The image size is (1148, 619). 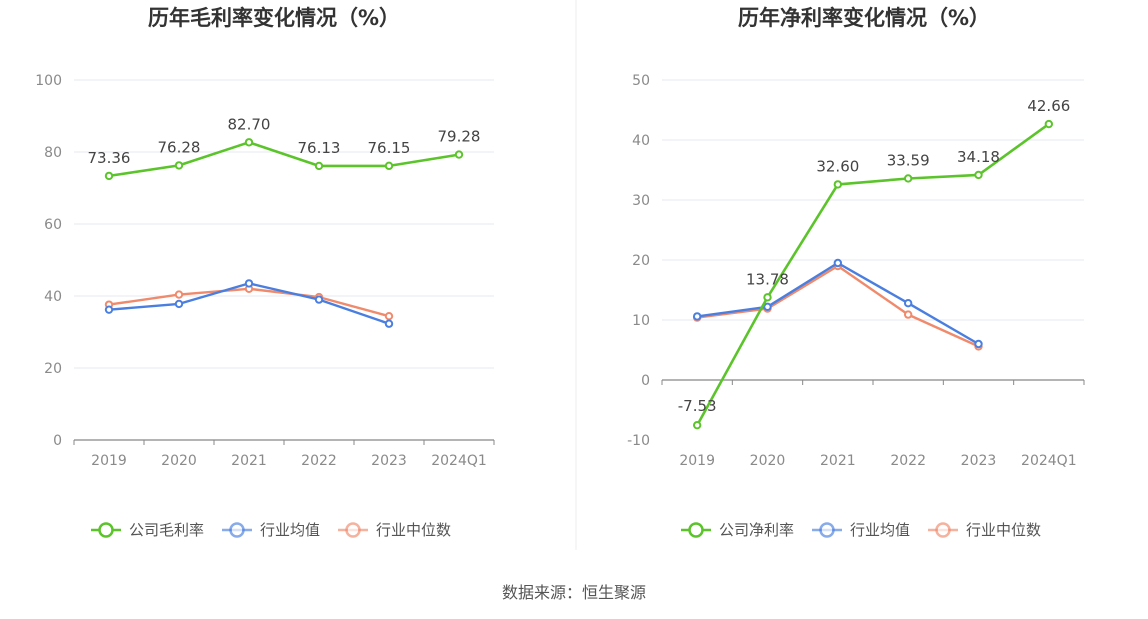 I want to click on y-tick-label: 30, so click(x=641, y=201).